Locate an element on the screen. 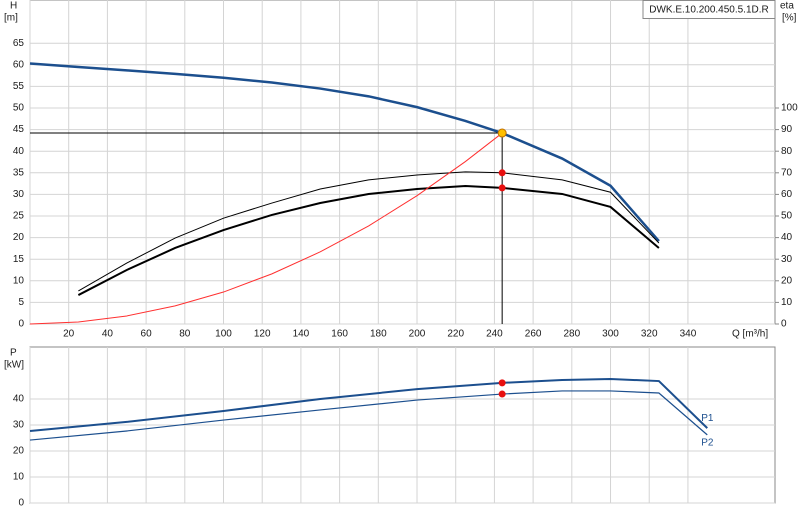 Image resolution: width=800 pixels, height=520 pixels. x-tick-label: 320 is located at coordinates (649, 334).